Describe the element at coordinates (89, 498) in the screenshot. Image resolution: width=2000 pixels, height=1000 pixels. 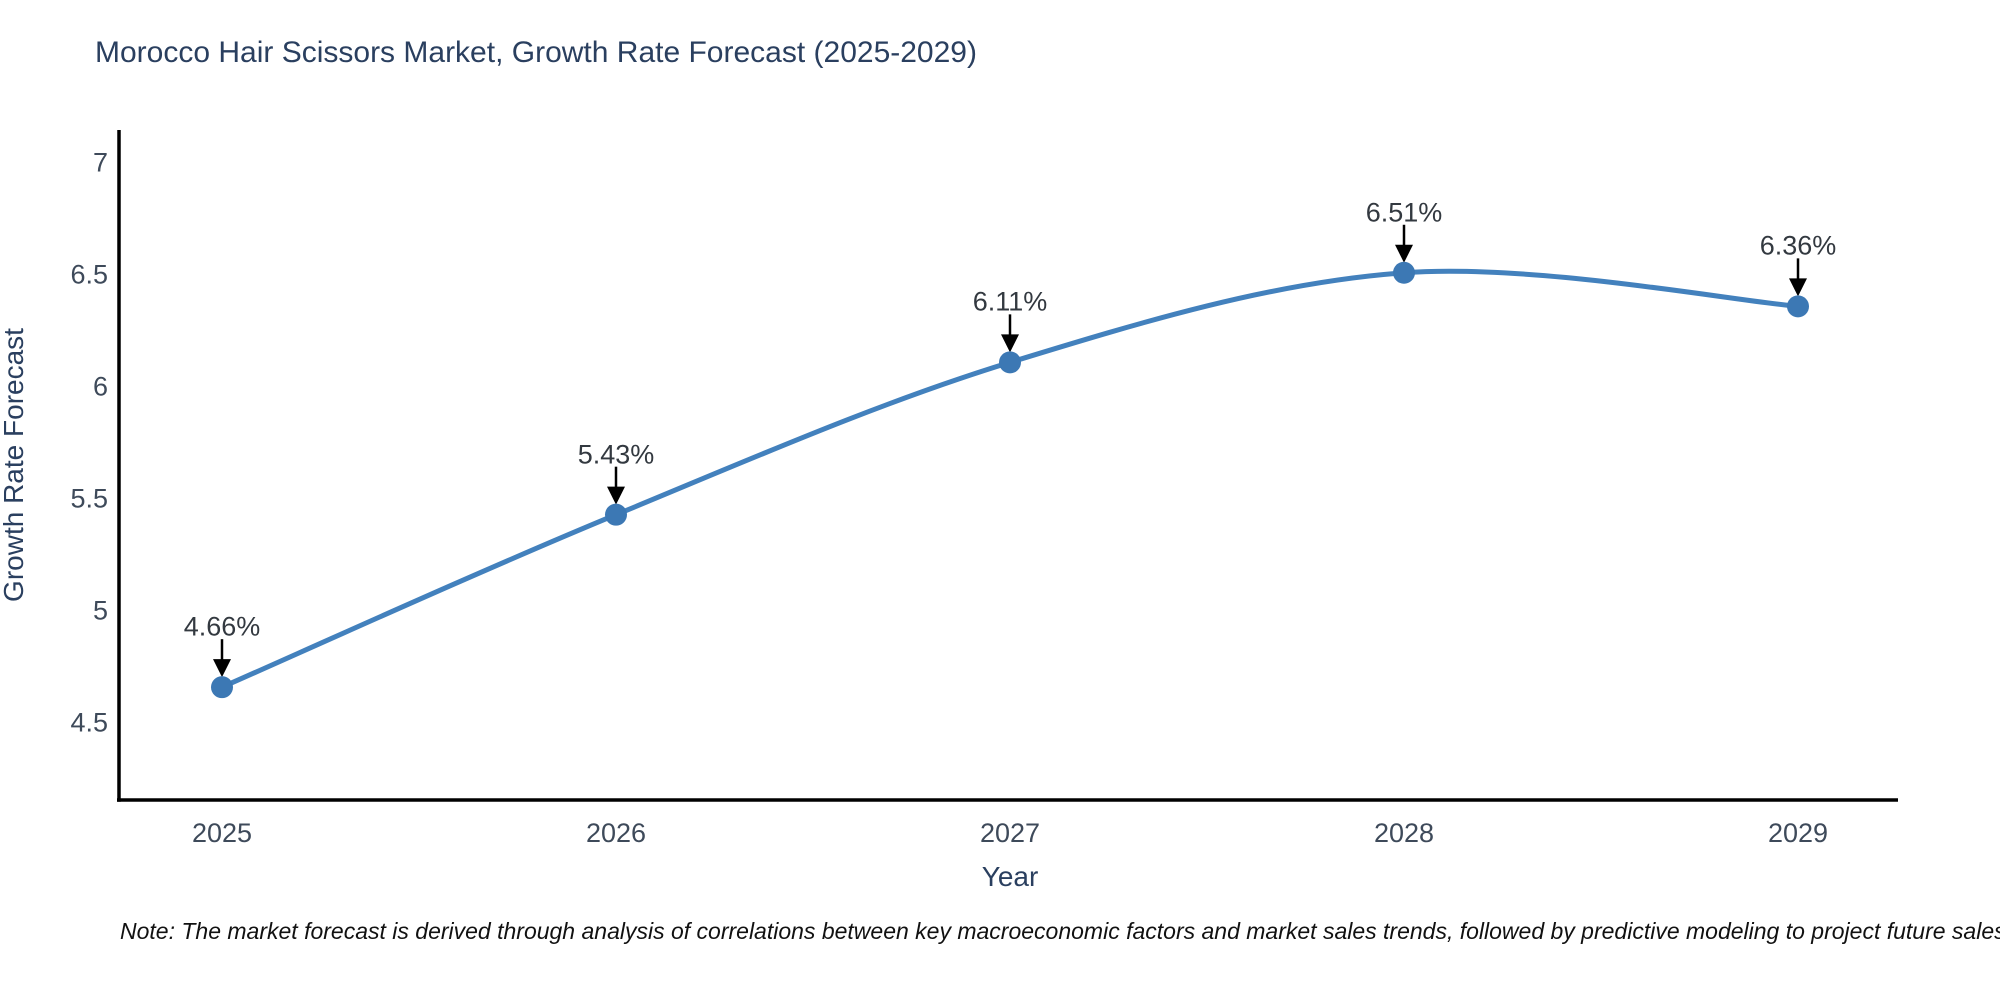
I see `y-tick-label: 5.5` at that location.